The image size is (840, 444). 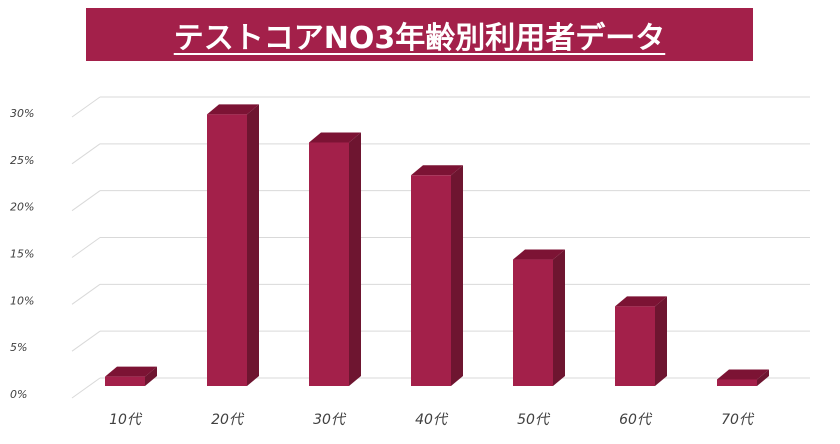 What do you see at coordinates (22, 254) in the screenshot?
I see `y-tick-label: 15%` at bounding box center [22, 254].